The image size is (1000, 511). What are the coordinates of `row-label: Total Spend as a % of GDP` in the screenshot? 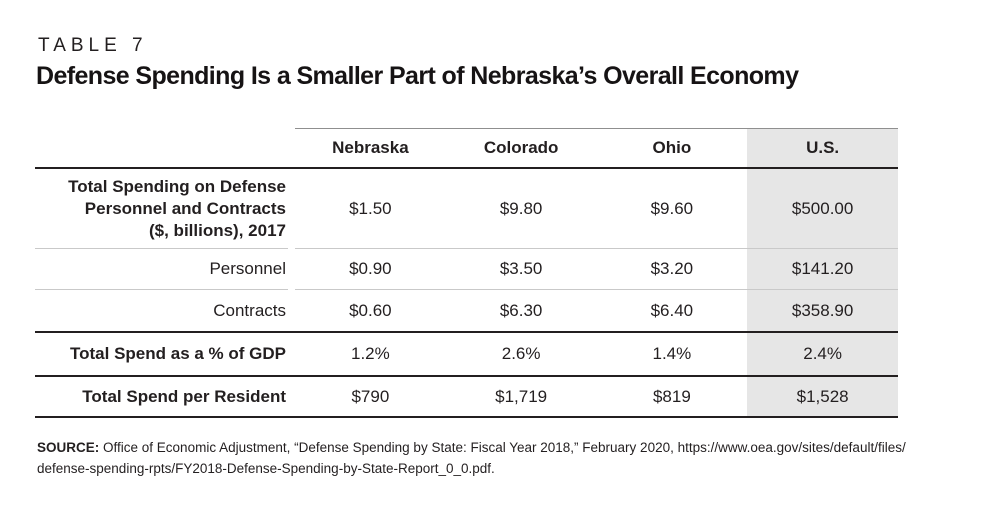 It's located at (161, 354).